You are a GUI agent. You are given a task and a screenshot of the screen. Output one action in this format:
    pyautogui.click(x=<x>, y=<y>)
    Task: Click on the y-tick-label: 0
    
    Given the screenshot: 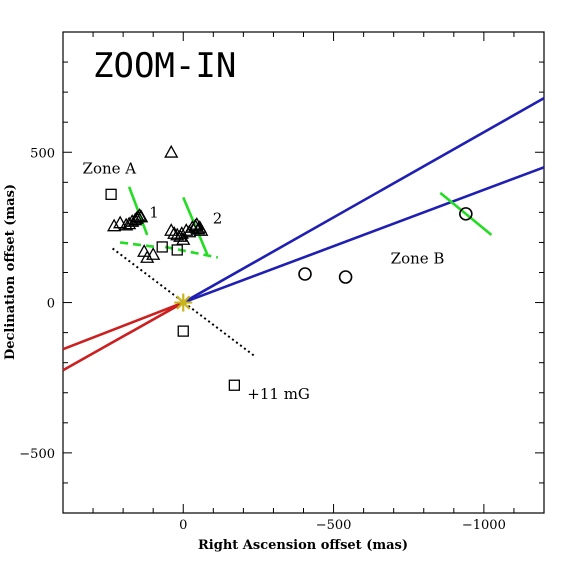 What is the action you would take?
    pyautogui.click(x=51, y=304)
    